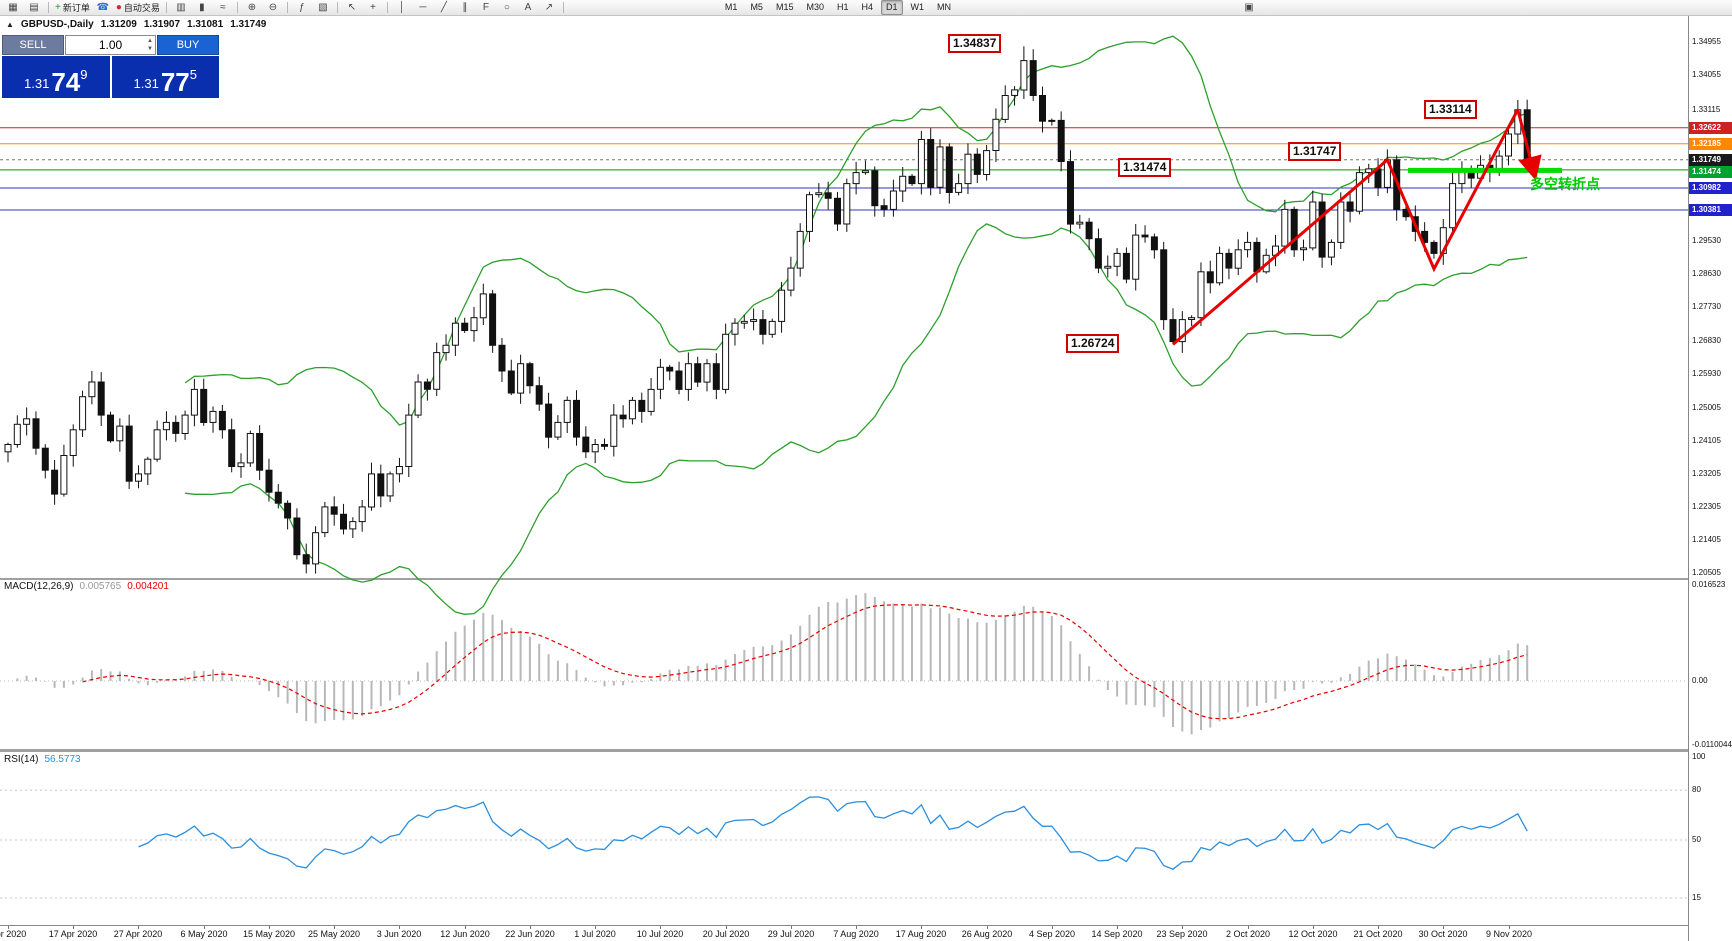  Describe the element at coordinates (1710, 160) in the screenshot. I see `price-tag: 1.31749` at that location.